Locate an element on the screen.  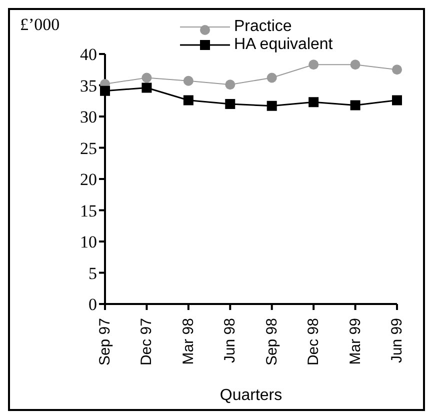
y-tick-label: 20 is located at coordinates (88, 180).